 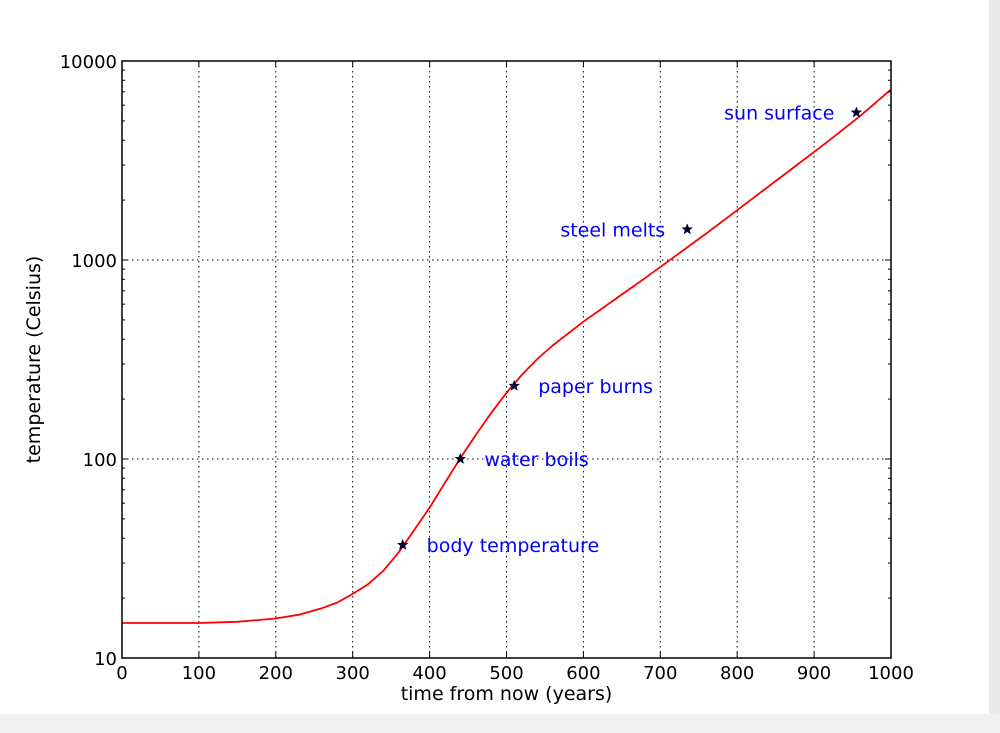 What do you see at coordinates (583, 673) in the screenshot?
I see `x-tick-label: 600` at bounding box center [583, 673].